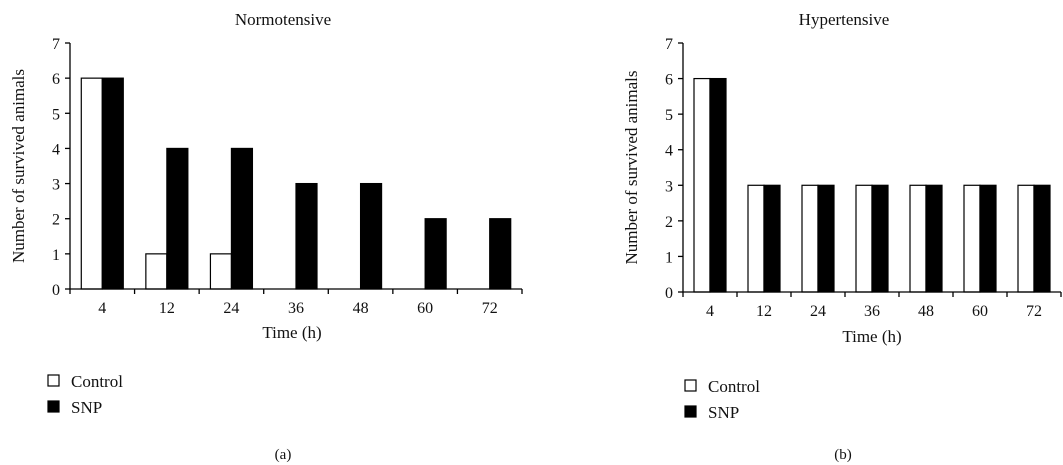  Describe the element at coordinates (283, 19) in the screenshot. I see `chart-title: Normotensive` at that location.